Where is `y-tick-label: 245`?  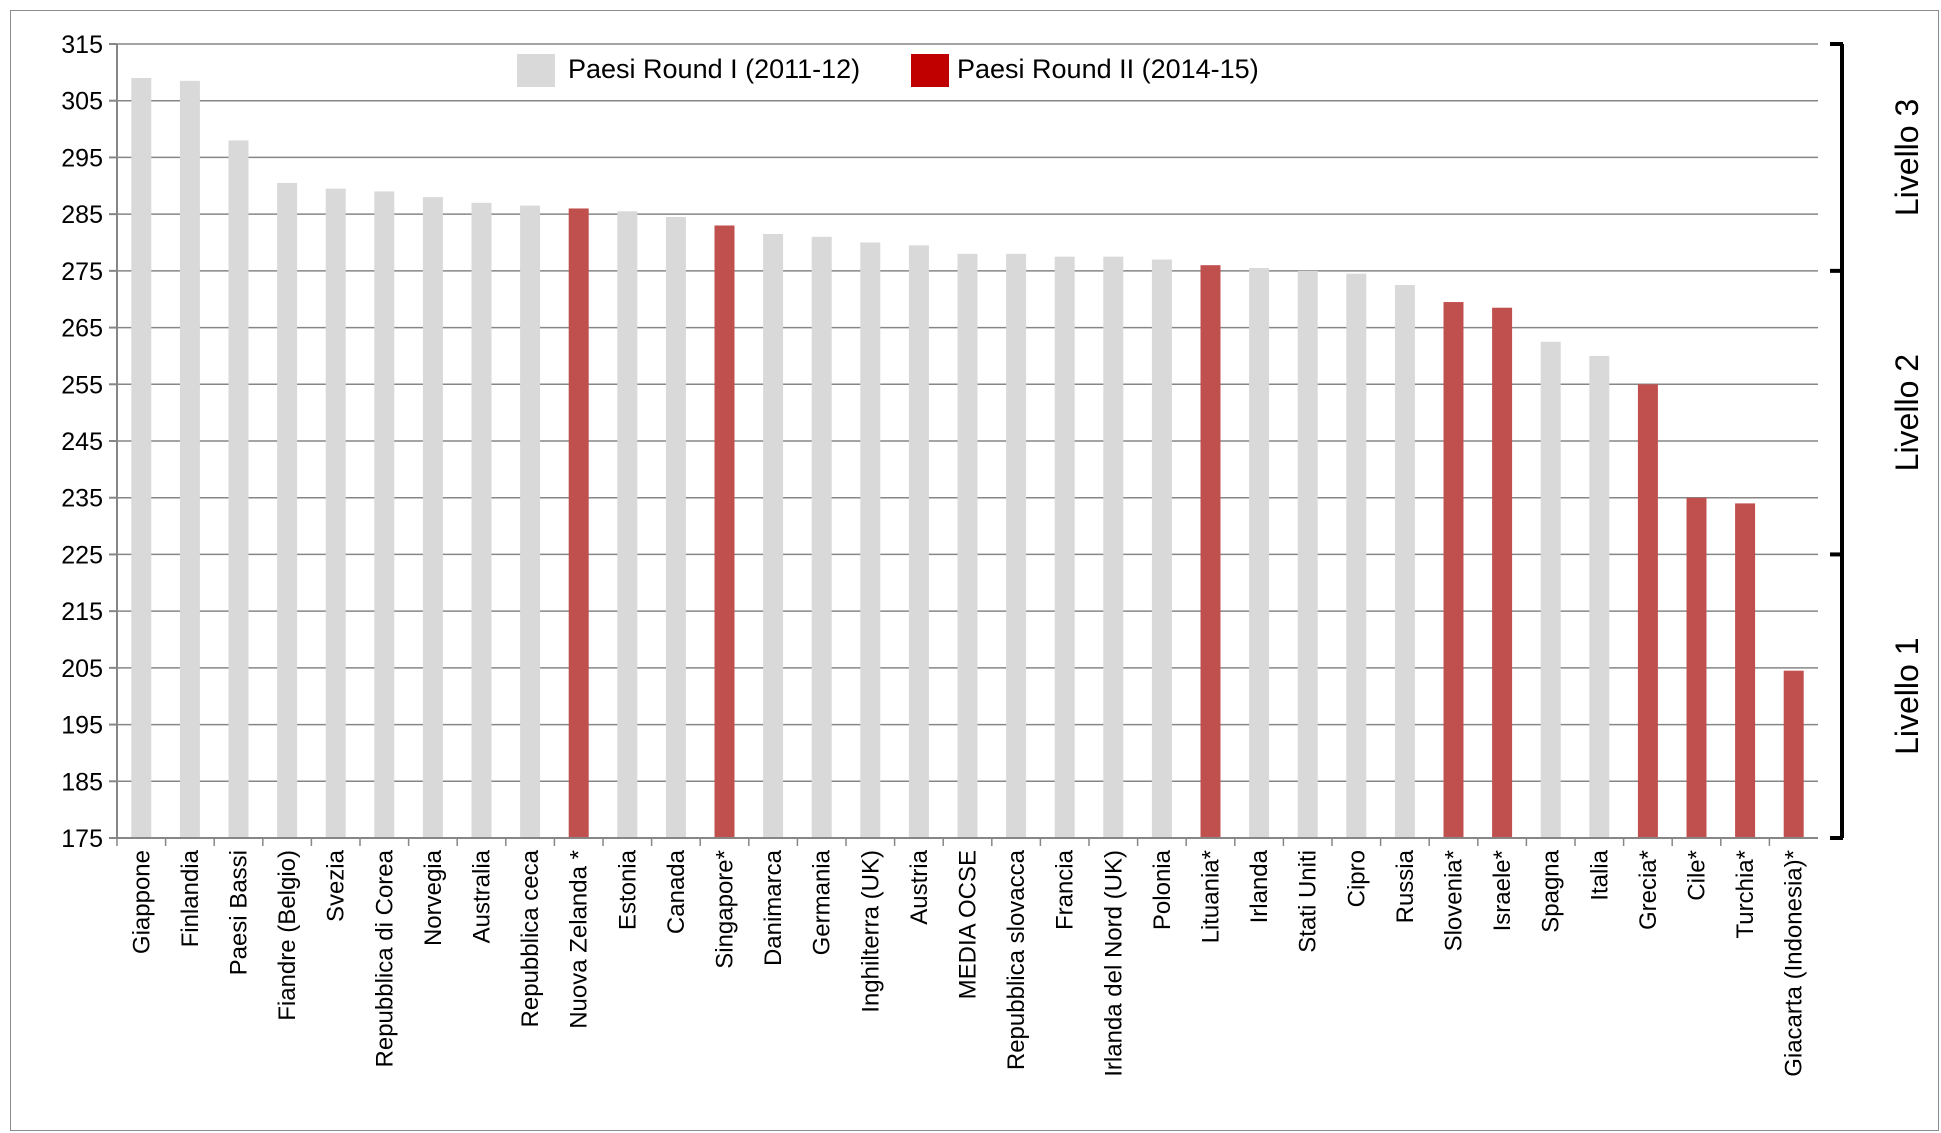
y-tick-label: 245 is located at coordinates (82, 442).